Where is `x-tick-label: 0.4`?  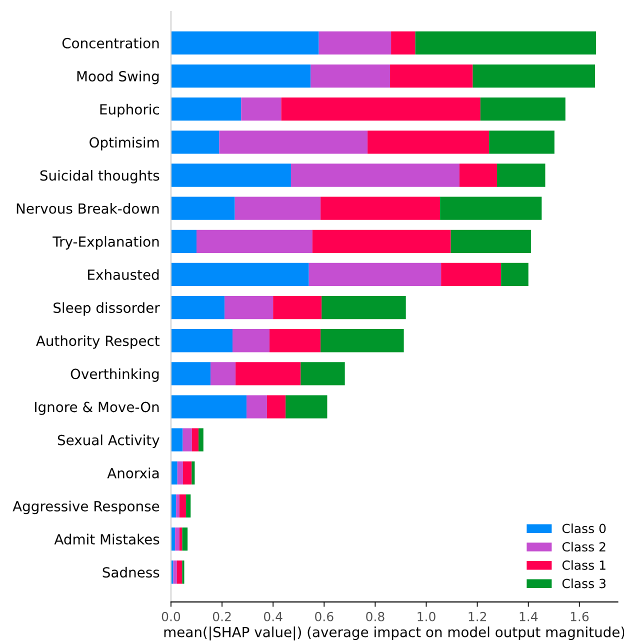 x-tick-label: 0.4 is located at coordinates (273, 617).